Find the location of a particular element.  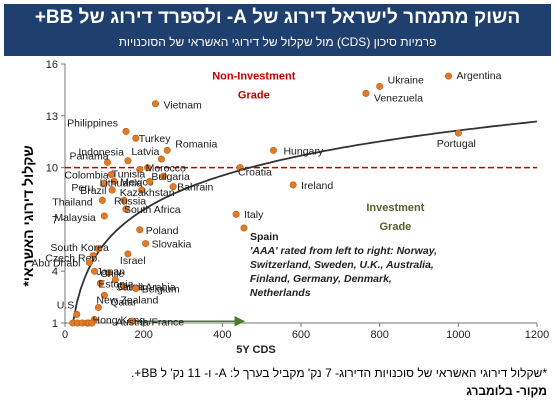

point-label: Turkey is located at coordinates (155, 139).